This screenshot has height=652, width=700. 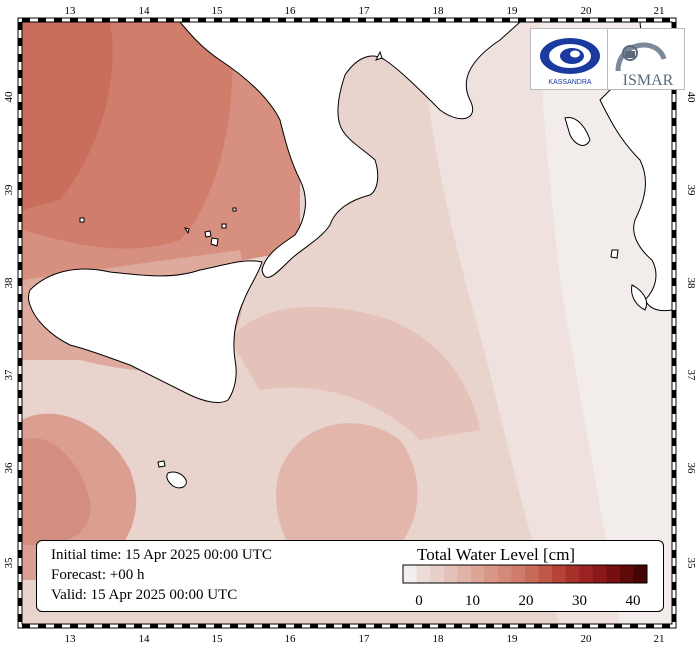 What do you see at coordinates (176, 480) in the screenshot?
I see `malta` at bounding box center [176, 480].